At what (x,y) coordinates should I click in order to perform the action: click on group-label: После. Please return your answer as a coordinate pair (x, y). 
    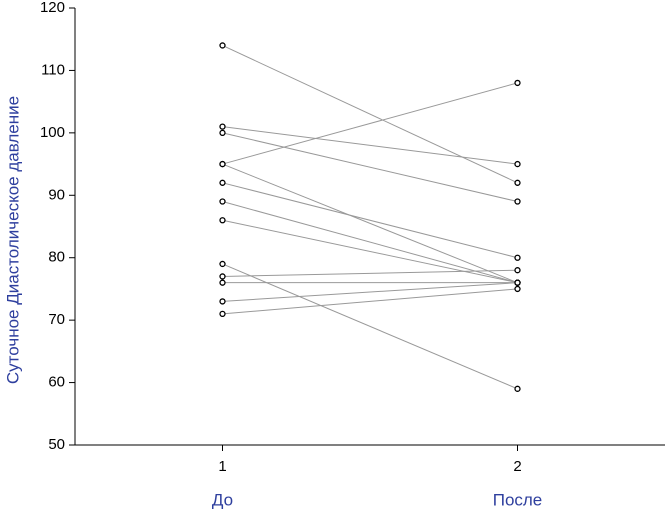
    Looking at the image, I should click on (518, 499).